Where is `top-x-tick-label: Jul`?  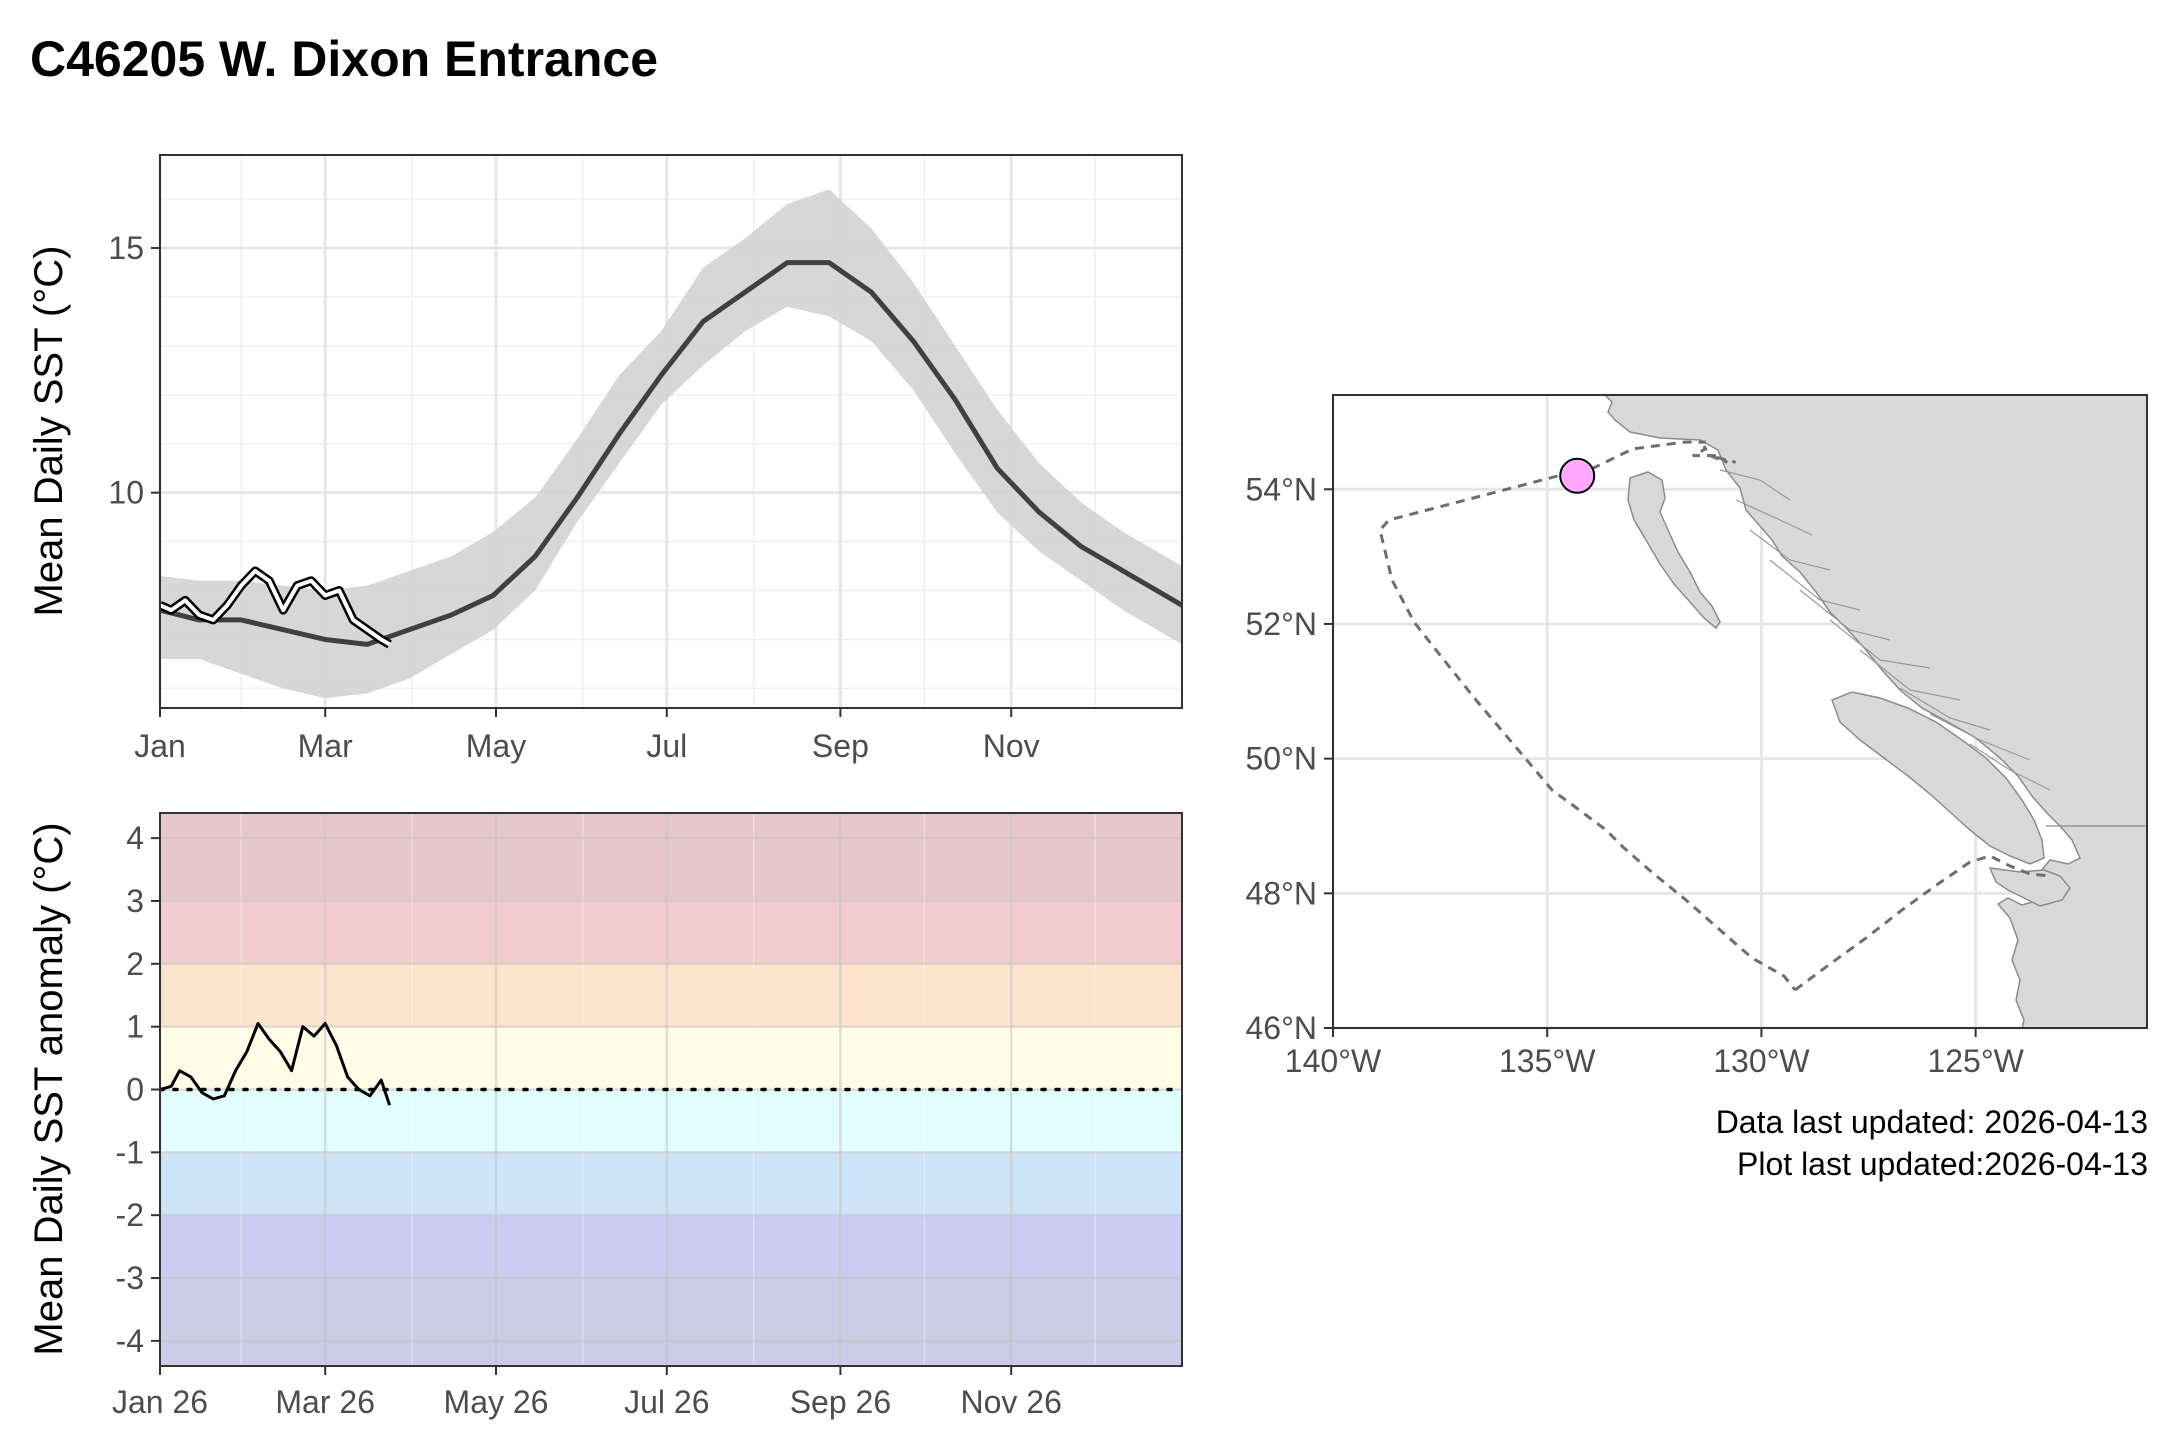 top-x-tick-label: Jul is located at coordinates (666, 746).